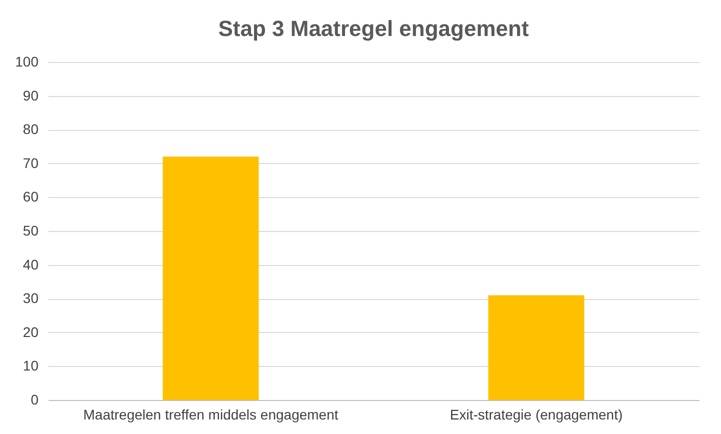  What do you see at coordinates (27, 62) in the screenshot?
I see `y-tick-label: 100` at bounding box center [27, 62].